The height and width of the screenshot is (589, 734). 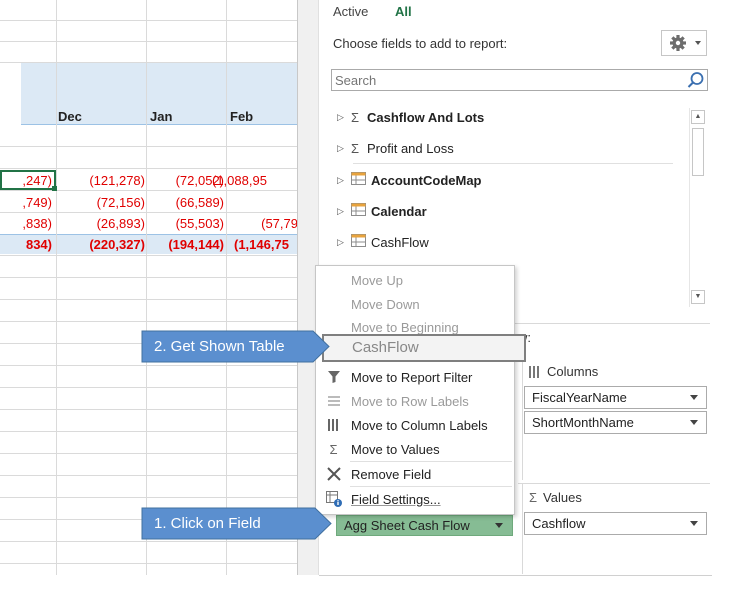 I want to click on total-cell: (220,327), so click(x=117, y=244).